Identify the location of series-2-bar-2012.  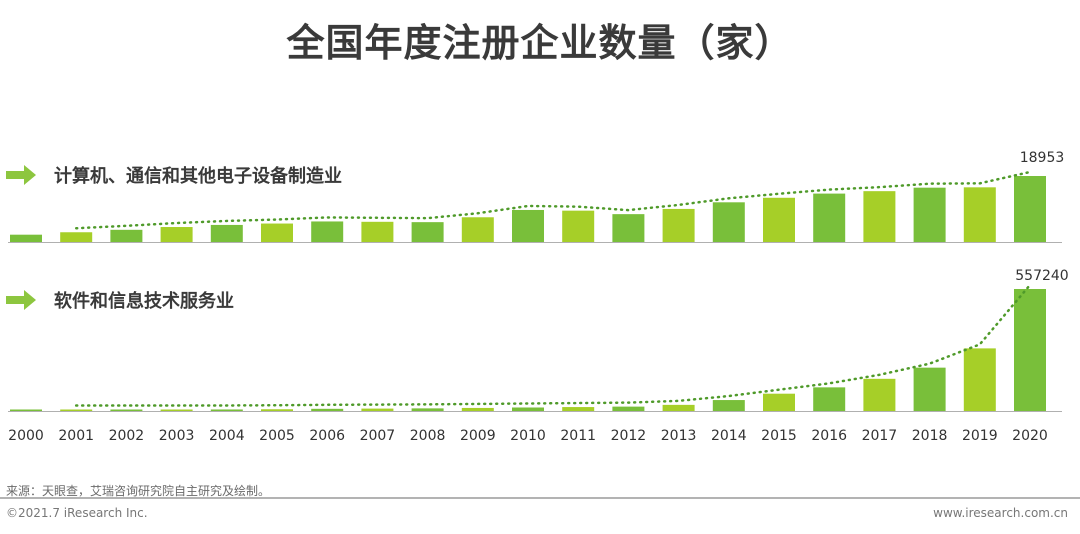
(628, 408).